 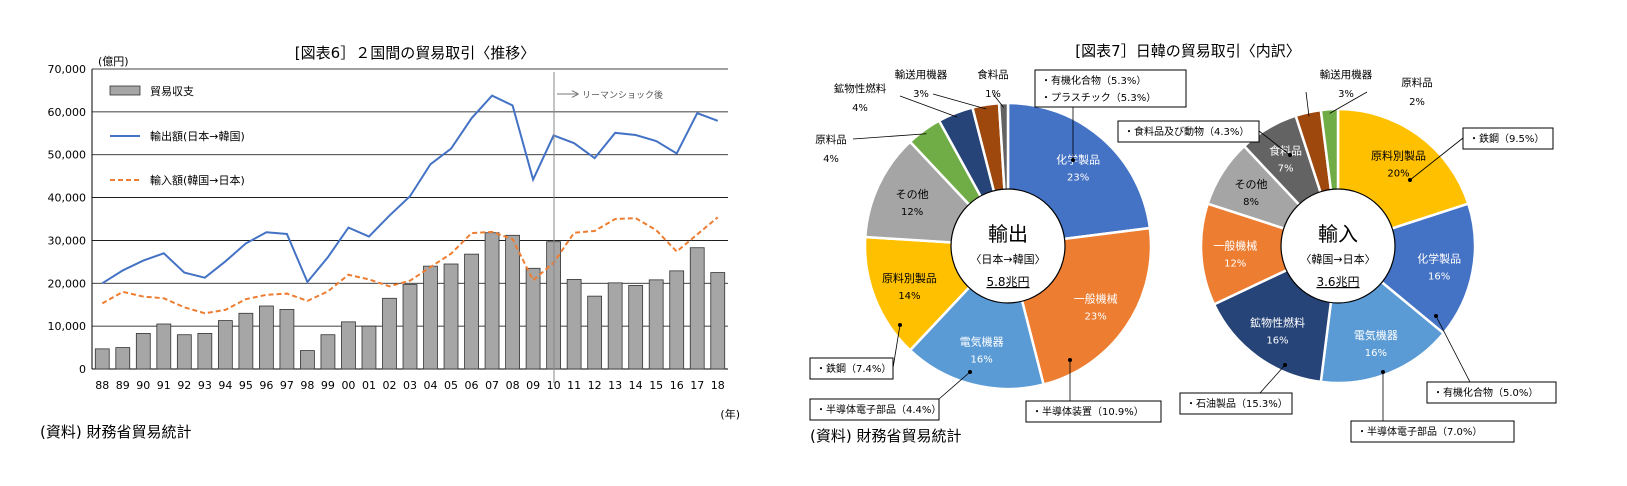 I want to click on x-tick-label: 01, so click(x=369, y=385).